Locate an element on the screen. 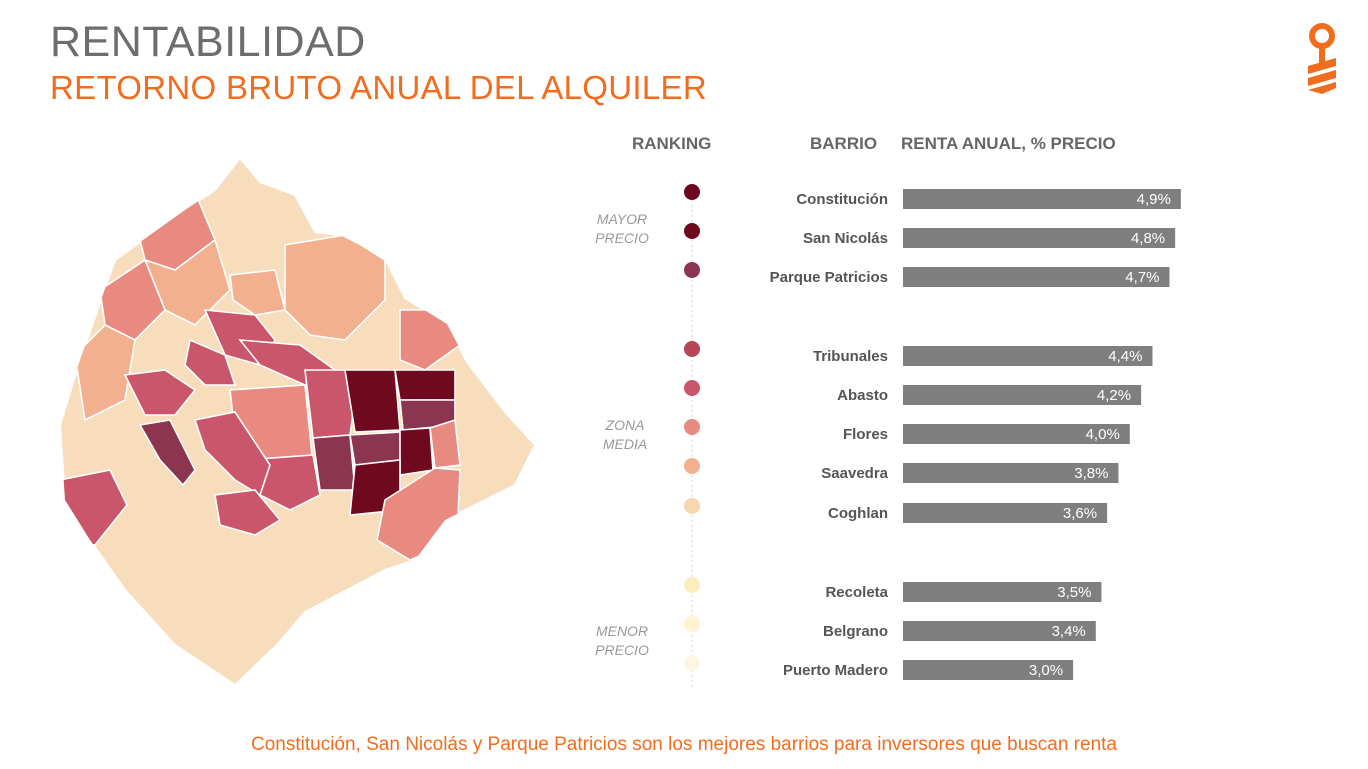 The height and width of the screenshot is (769, 1368). data-label: 4,9% is located at coordinates (1154, 199).